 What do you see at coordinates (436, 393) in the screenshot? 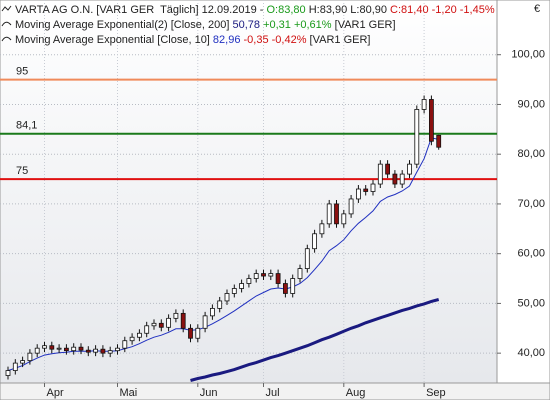
I see `x-tick-label: Sep` at bounding box center [436, 393].